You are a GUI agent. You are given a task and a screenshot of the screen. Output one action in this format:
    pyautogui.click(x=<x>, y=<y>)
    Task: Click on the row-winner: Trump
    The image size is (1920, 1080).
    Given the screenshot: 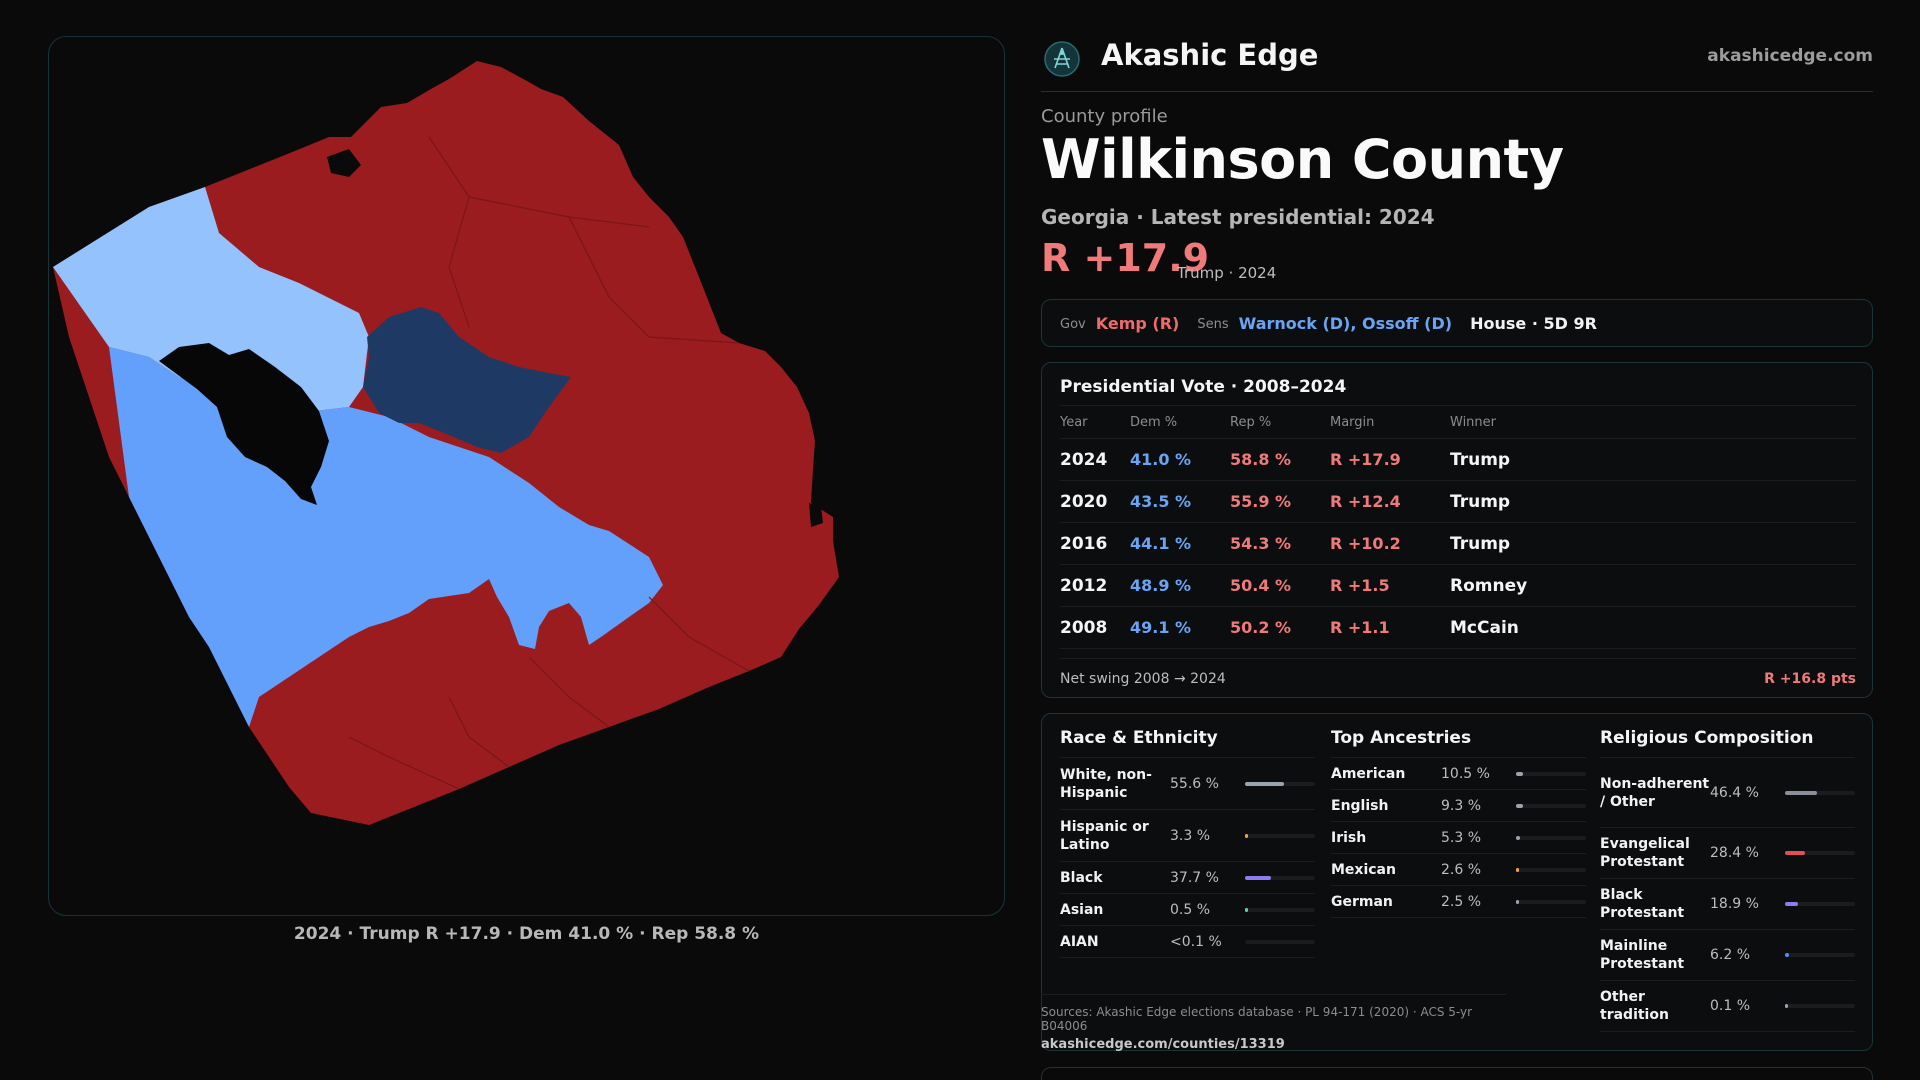 What is the action you would take?
    pyautogui.click(x=1480, y=501)
    